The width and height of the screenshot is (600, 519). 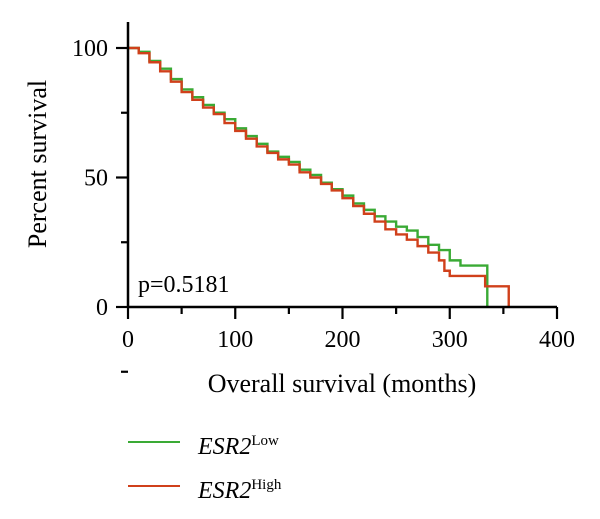 I want to click on p-value-annotation: p=0.5181, so click(x=184, y=285).